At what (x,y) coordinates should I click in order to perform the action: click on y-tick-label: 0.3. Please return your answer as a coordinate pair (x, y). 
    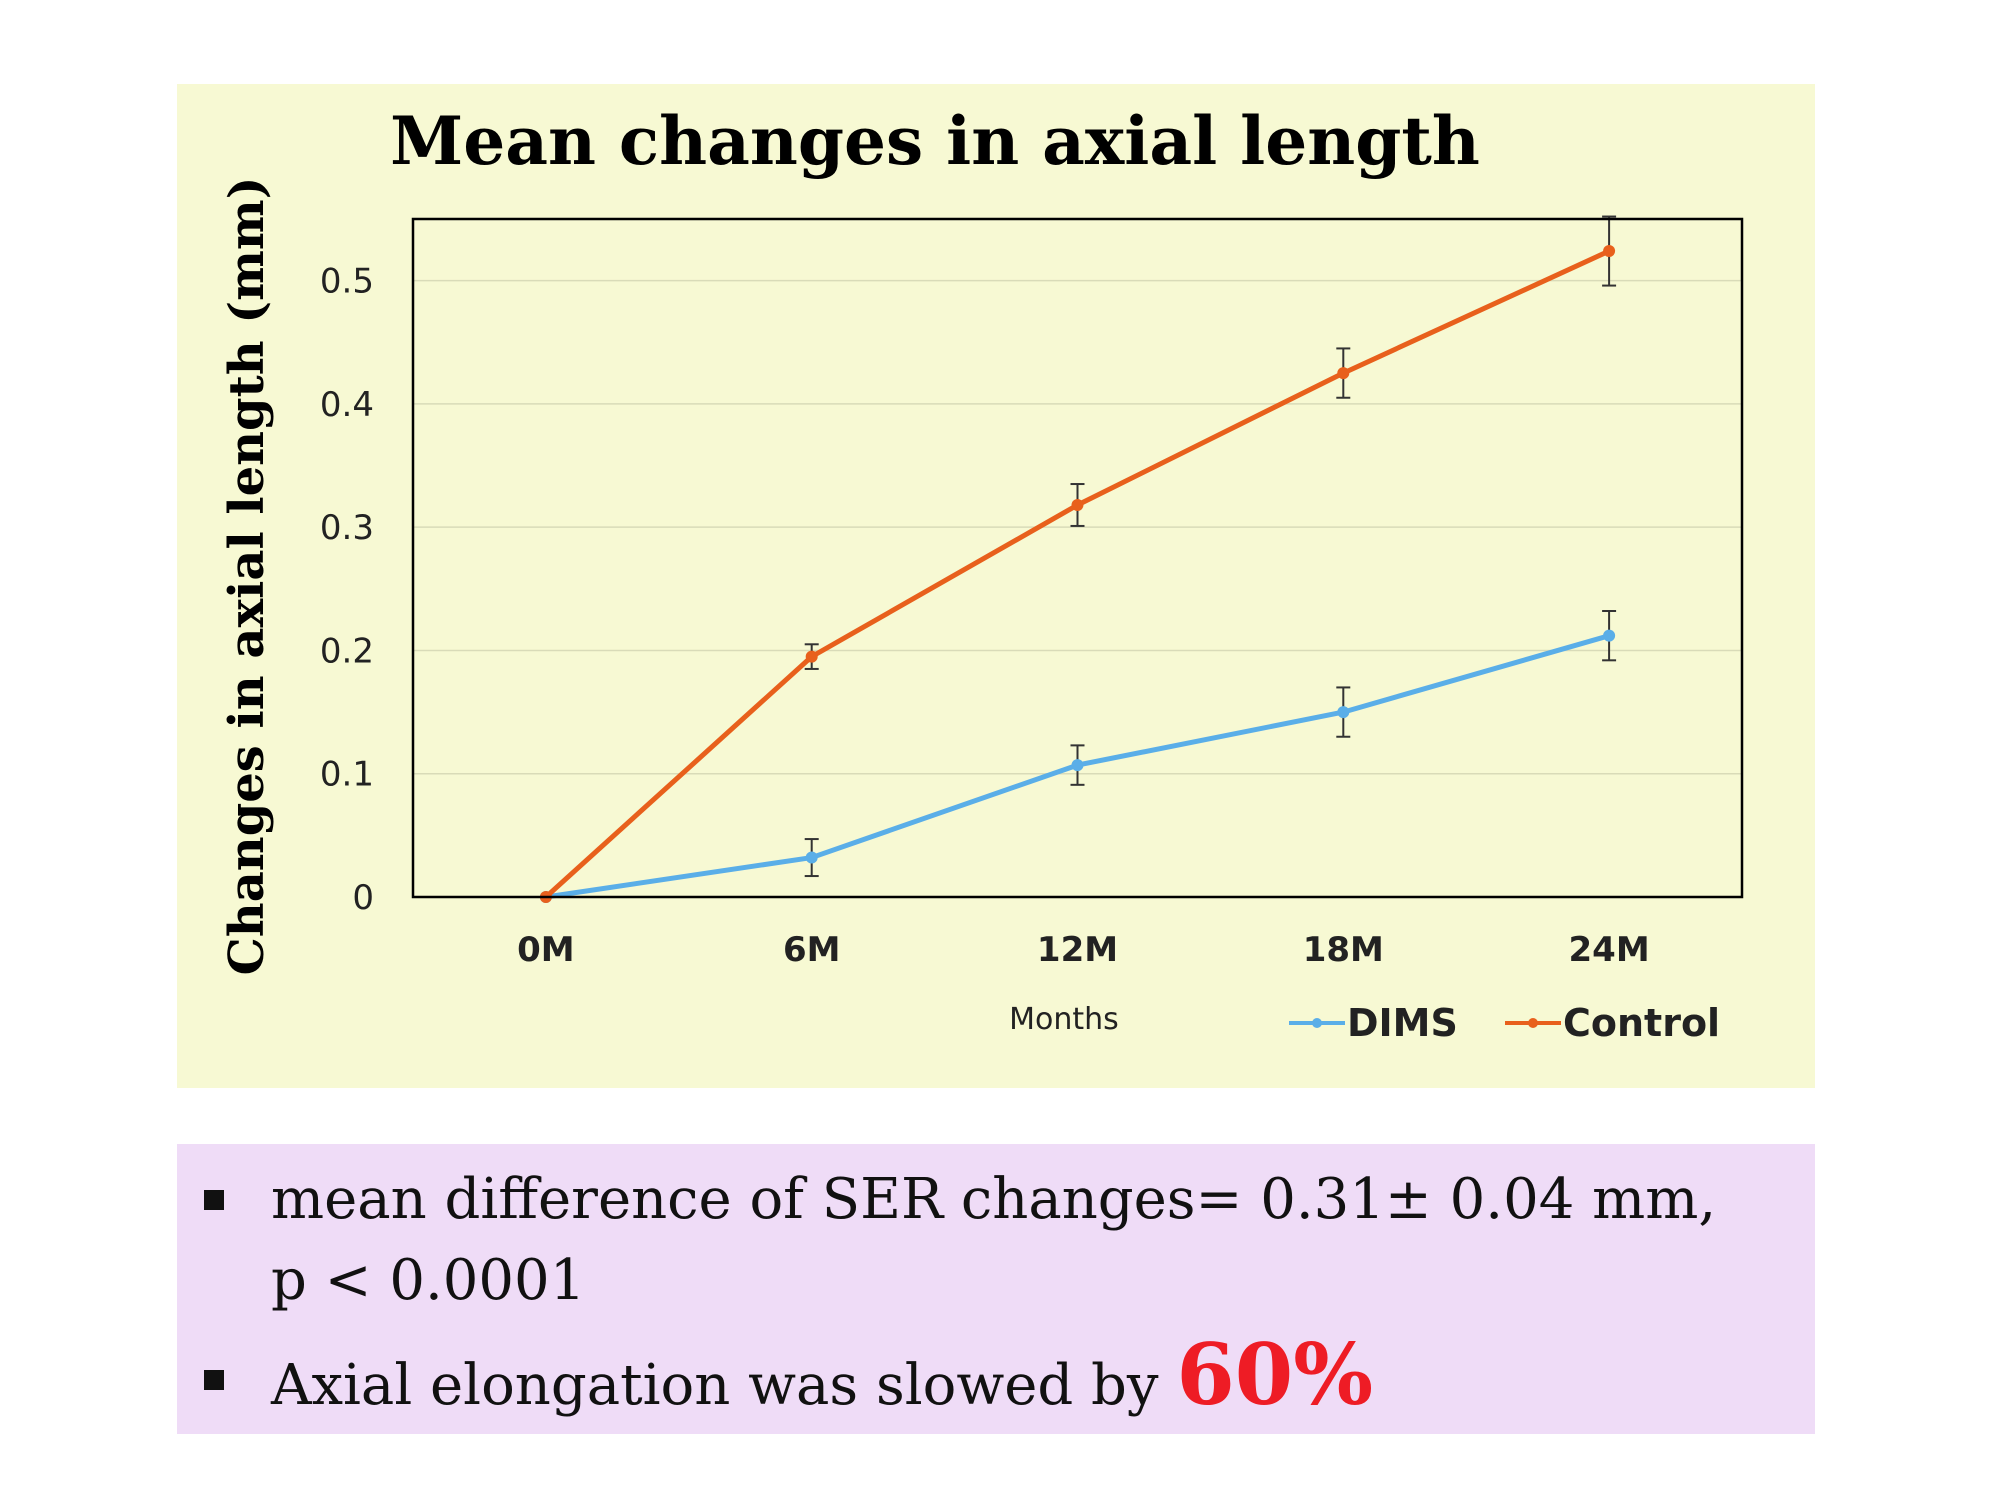
    Looking at the image, I should click on (347, 528).